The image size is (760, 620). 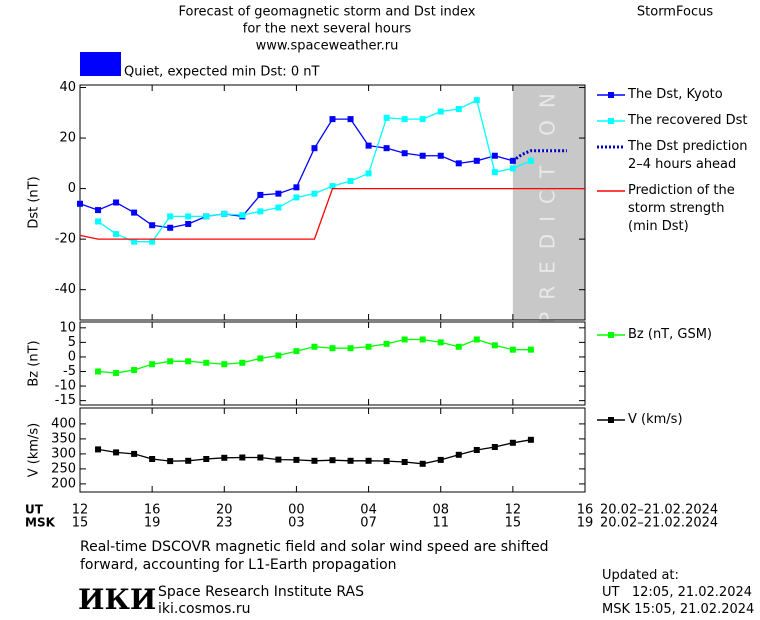 I want to click on x-tick-label: 04, so click(x=368, y=510).